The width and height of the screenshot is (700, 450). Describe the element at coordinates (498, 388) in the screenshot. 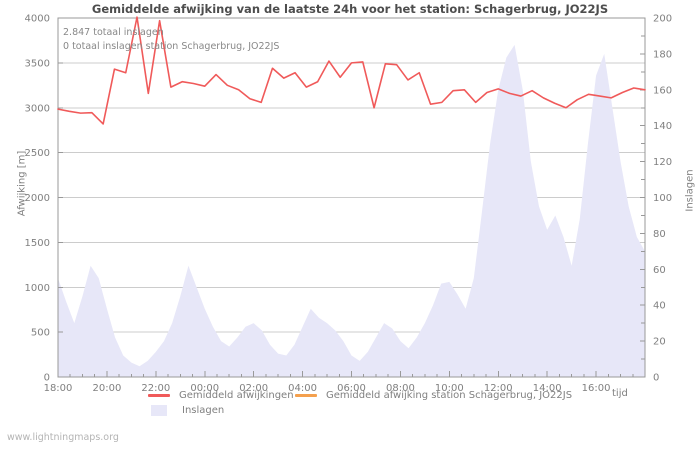

I see `x-axis-tick-label: 12:00` at that location.